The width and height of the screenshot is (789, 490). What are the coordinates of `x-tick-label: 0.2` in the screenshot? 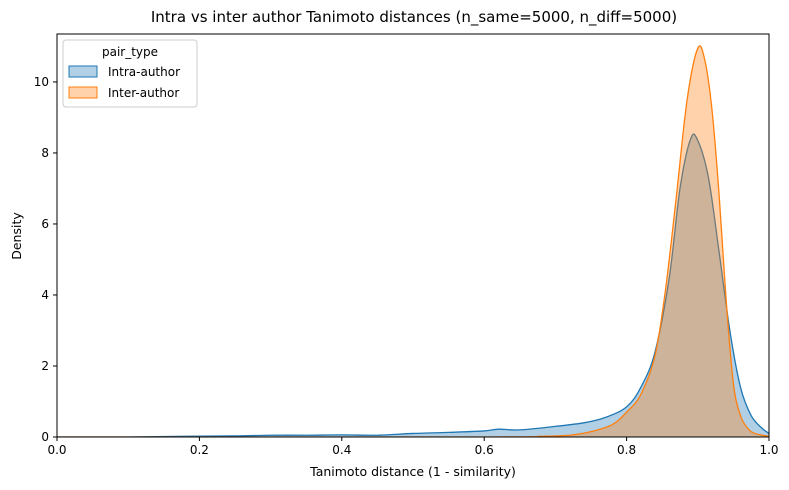 It's located at (199, 450).